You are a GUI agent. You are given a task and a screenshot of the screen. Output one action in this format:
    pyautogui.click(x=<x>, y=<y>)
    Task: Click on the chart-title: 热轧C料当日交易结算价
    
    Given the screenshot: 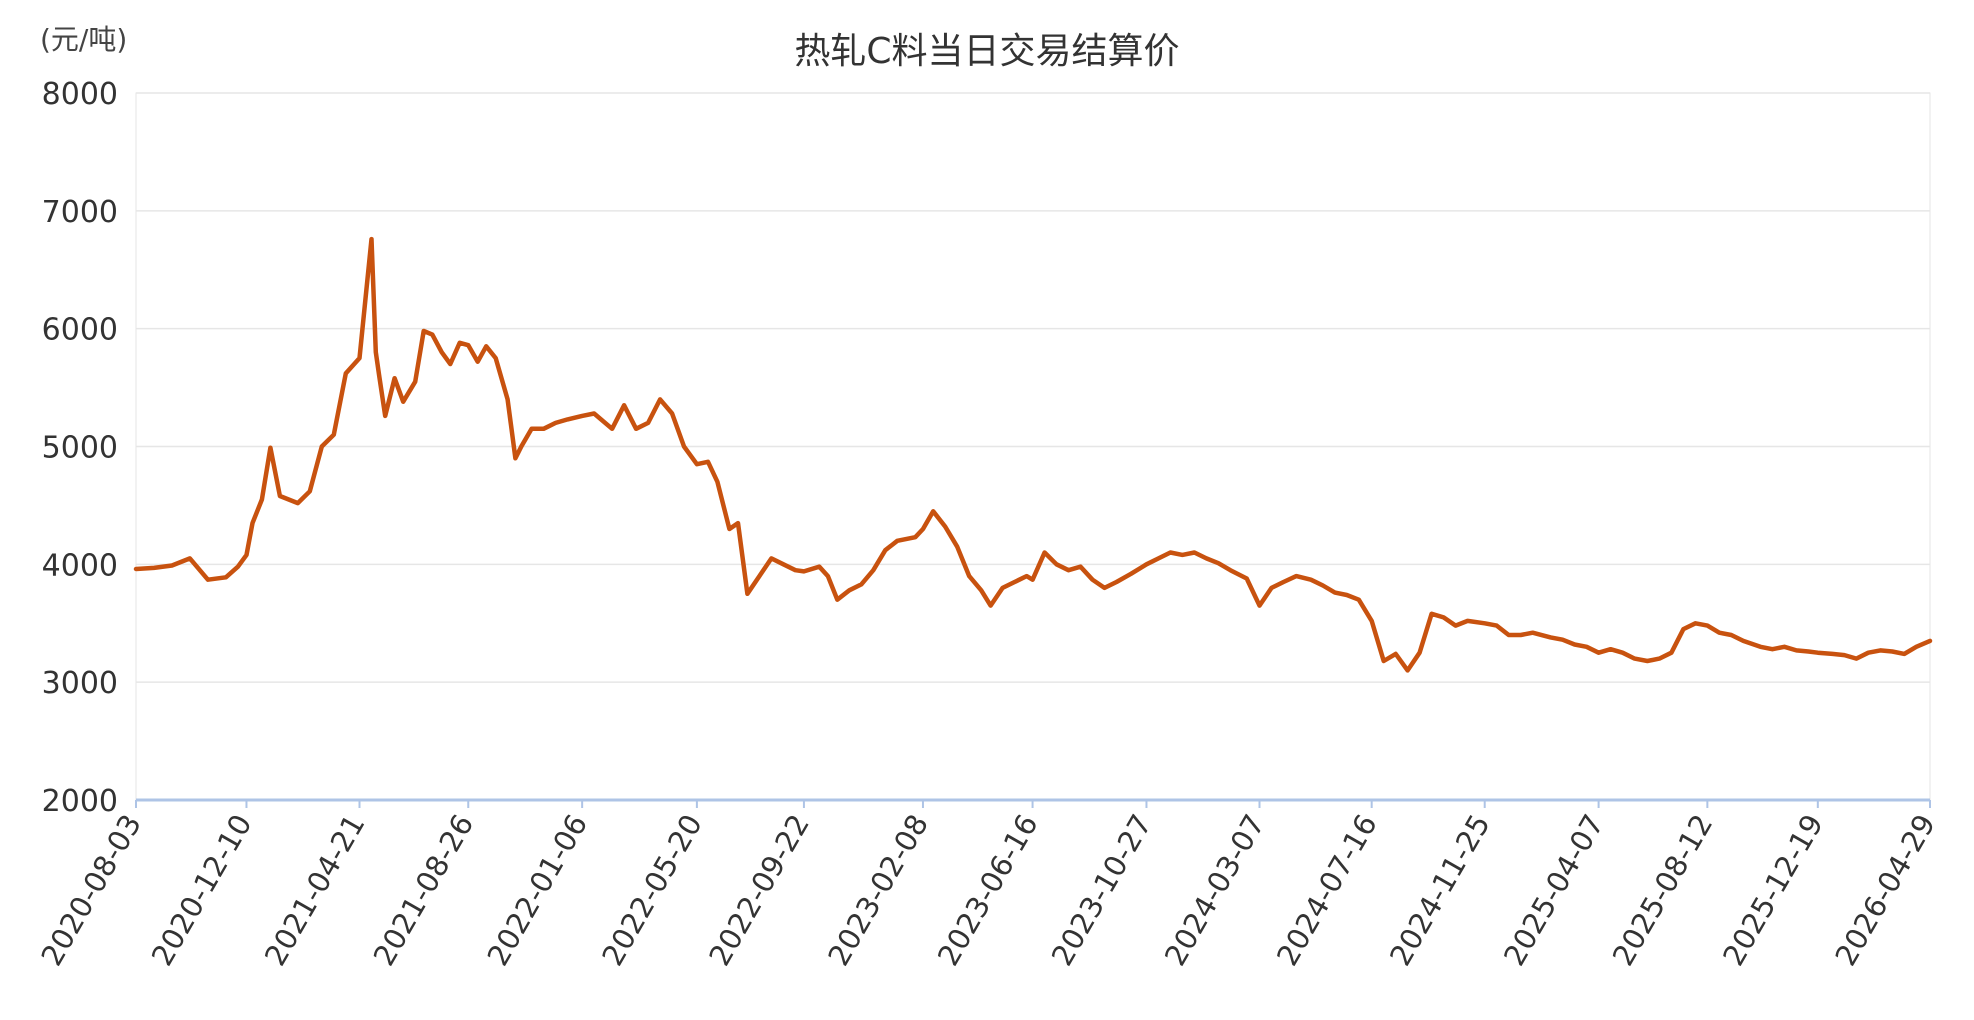 What is the action you would take?
    pyautogui.click(x=987, y=51)
    